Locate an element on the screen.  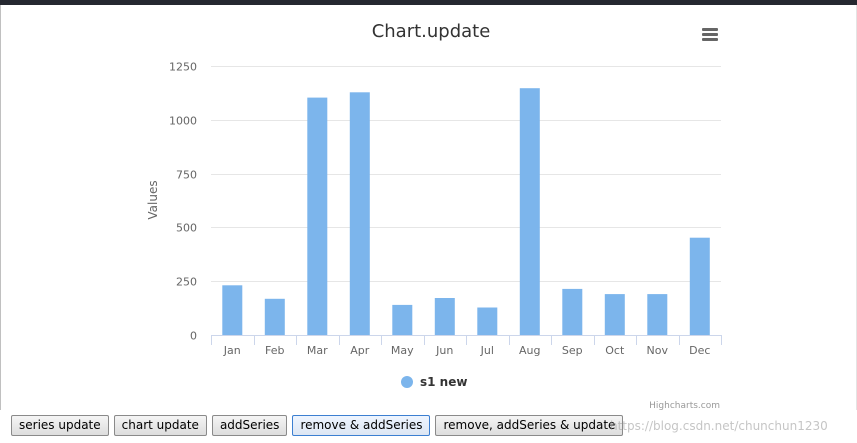
y-tick-label: 0 is located at coordinates (193, 336).